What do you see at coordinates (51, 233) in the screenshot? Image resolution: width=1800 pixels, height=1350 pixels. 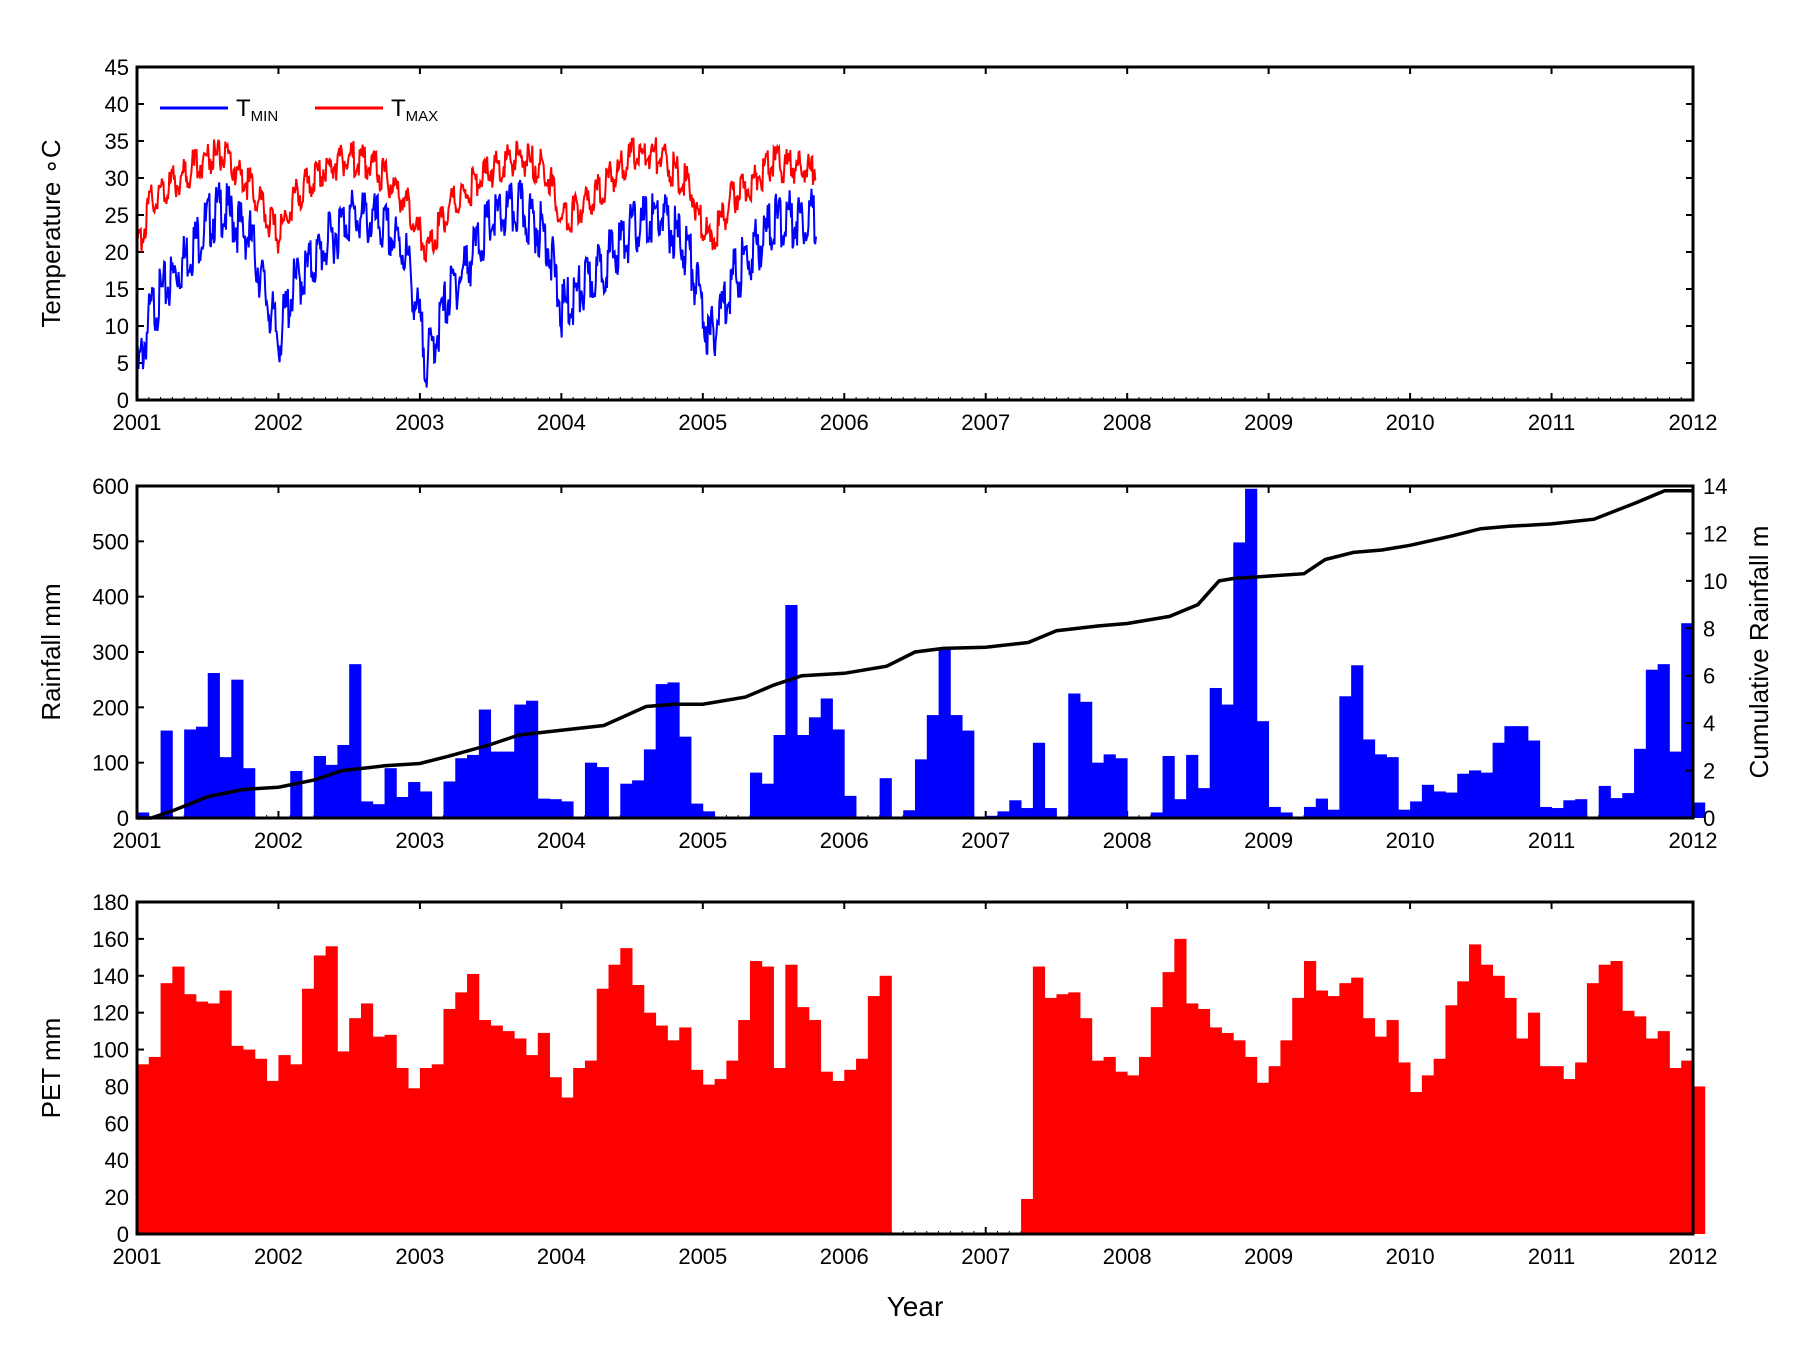 I see `y-axis-label: Temperature ∘C` at bounding box center [51, 233].